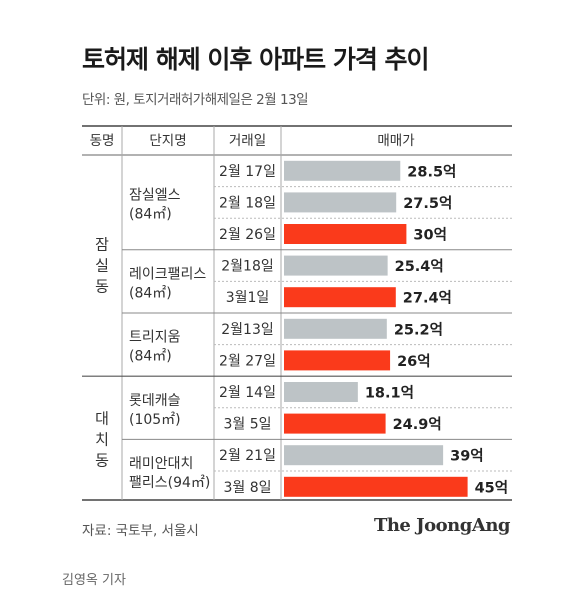 This screenshot has width=572, height=602. What do you see at coordinates (169, 483) in the screenshot?
I see `complex-size: 팰리스(94㎡)` at bounding box center [169, 483].